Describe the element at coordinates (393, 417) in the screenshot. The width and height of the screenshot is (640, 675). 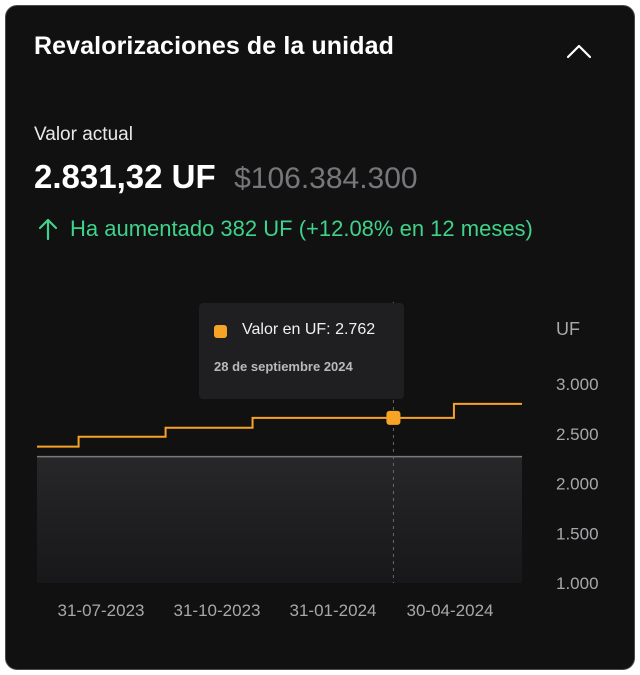
I see `highlight-point` at that location.